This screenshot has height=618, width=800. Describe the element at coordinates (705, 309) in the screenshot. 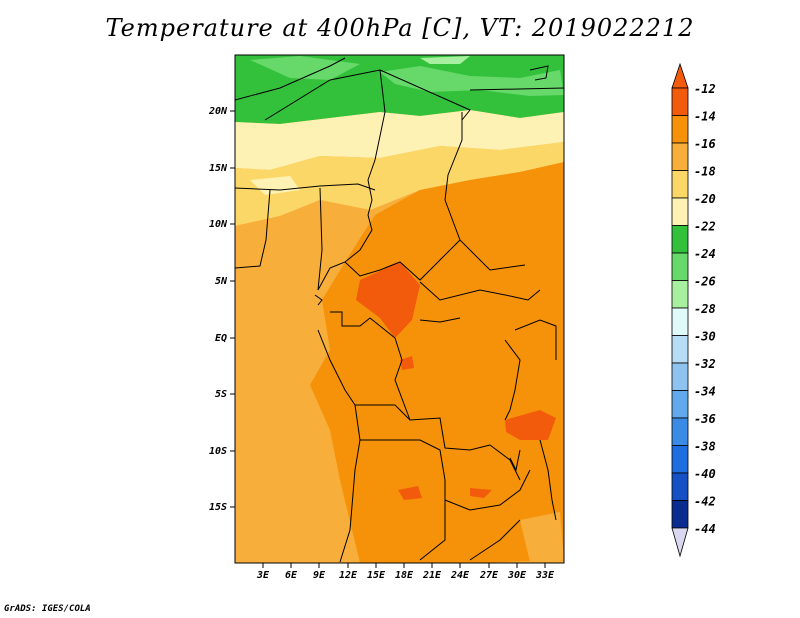

I see `colorbar-label: -28` at that location.